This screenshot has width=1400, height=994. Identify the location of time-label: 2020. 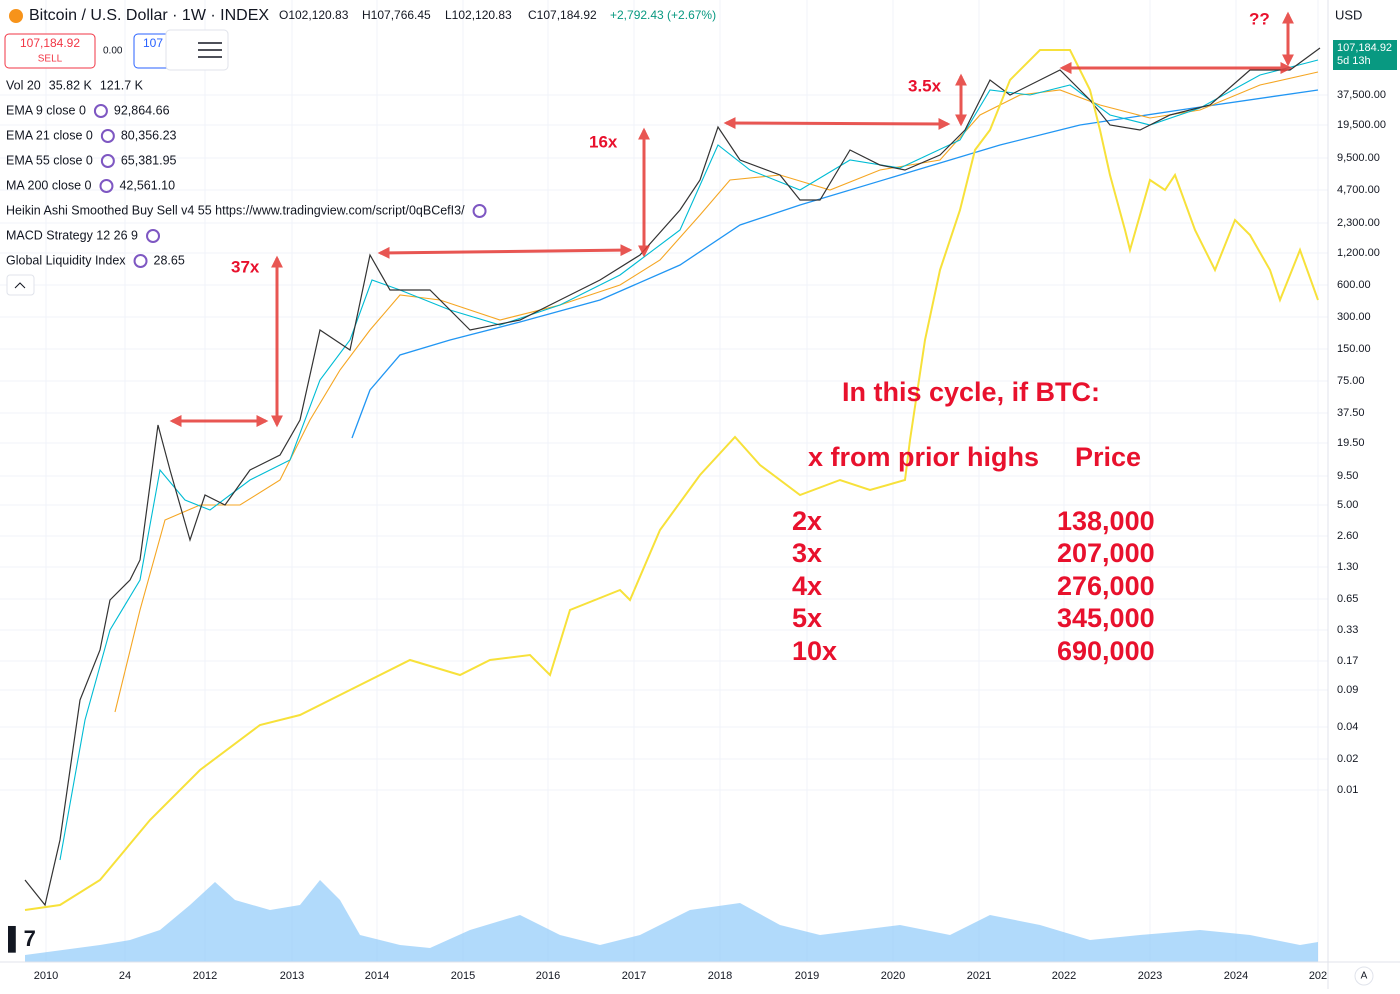
(893, 976).